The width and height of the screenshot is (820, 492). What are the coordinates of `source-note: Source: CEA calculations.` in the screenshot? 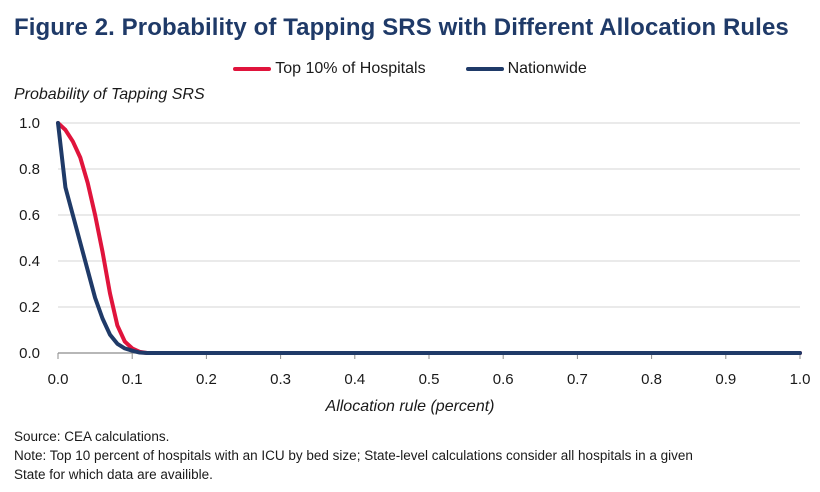 It's located at (92, 436).